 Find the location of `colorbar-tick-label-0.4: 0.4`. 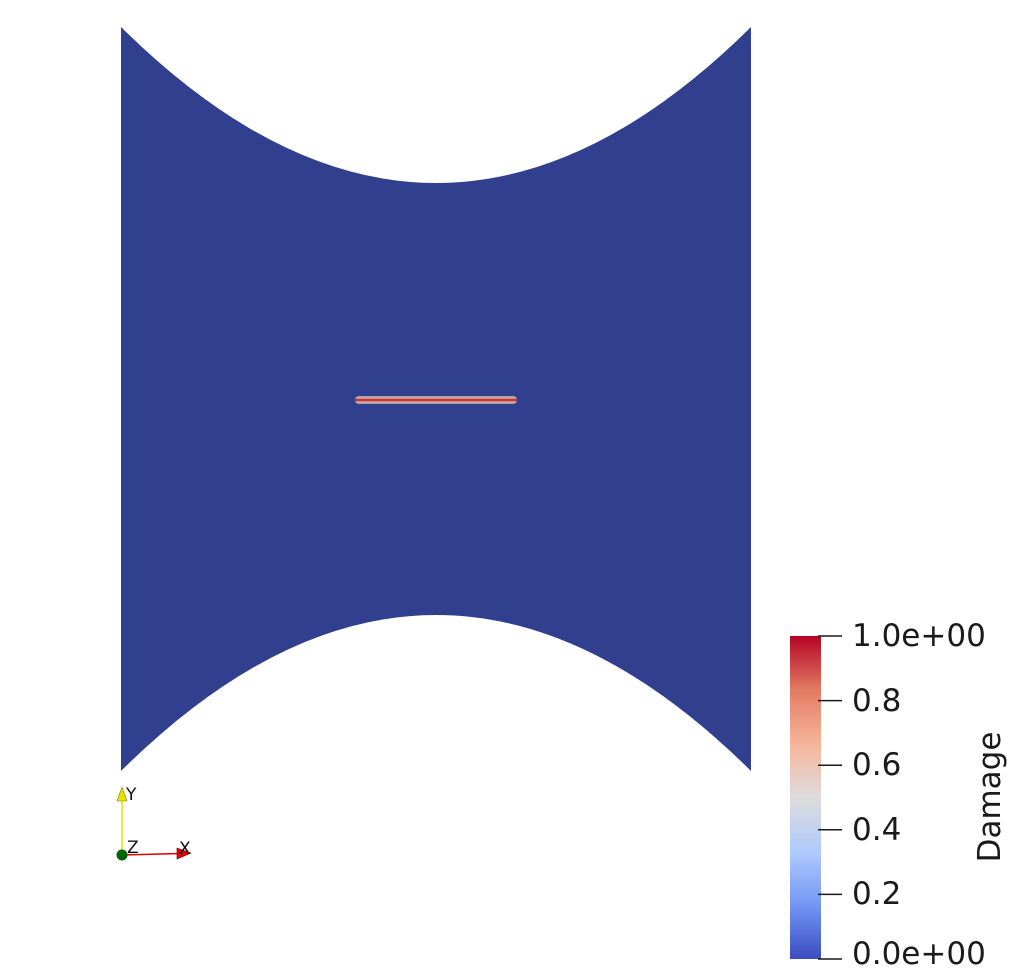

colorbar-tick-label-0.4: 0.4 is located at coordinates (877, 829).